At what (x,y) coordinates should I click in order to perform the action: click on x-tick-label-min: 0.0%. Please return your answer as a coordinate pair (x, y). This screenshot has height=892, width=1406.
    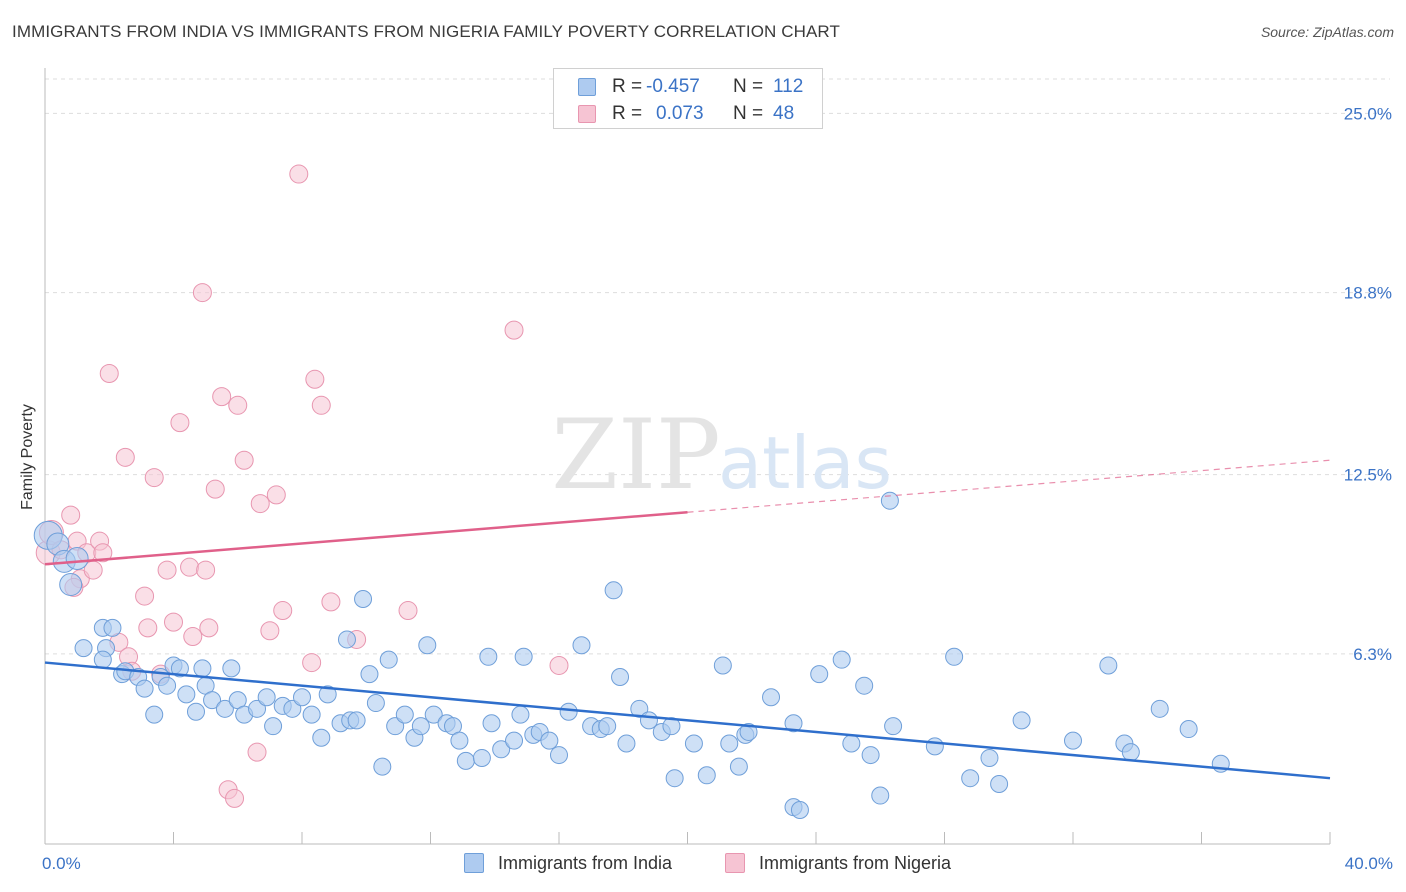
    Looking at the image, I should click on (61, 863).